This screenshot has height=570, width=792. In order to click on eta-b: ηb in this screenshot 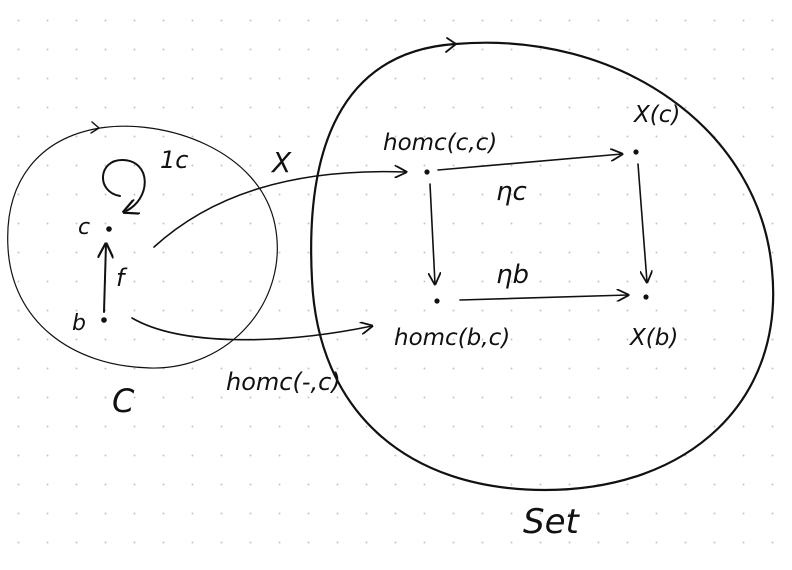, I will do `click(543, 280)`.